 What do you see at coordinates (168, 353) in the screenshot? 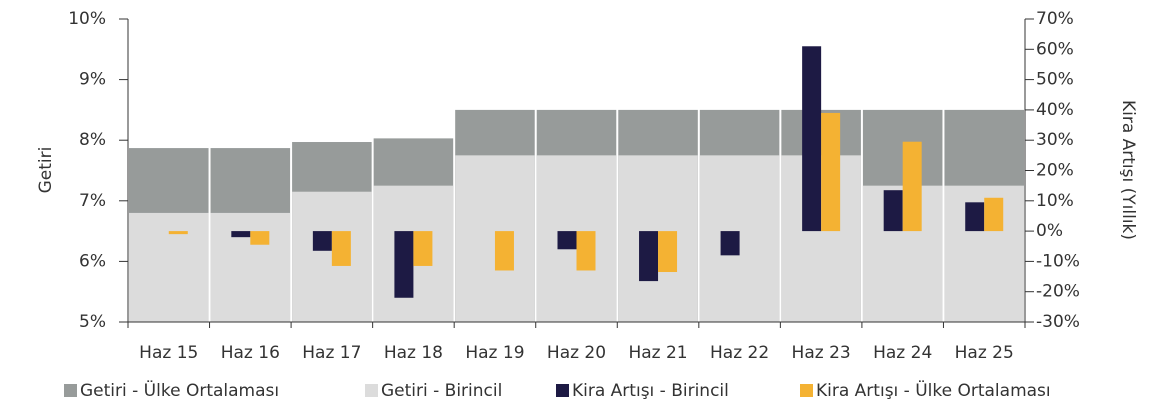
I see `x-tick-label: Haz 15` at bounding box center [168, 353].